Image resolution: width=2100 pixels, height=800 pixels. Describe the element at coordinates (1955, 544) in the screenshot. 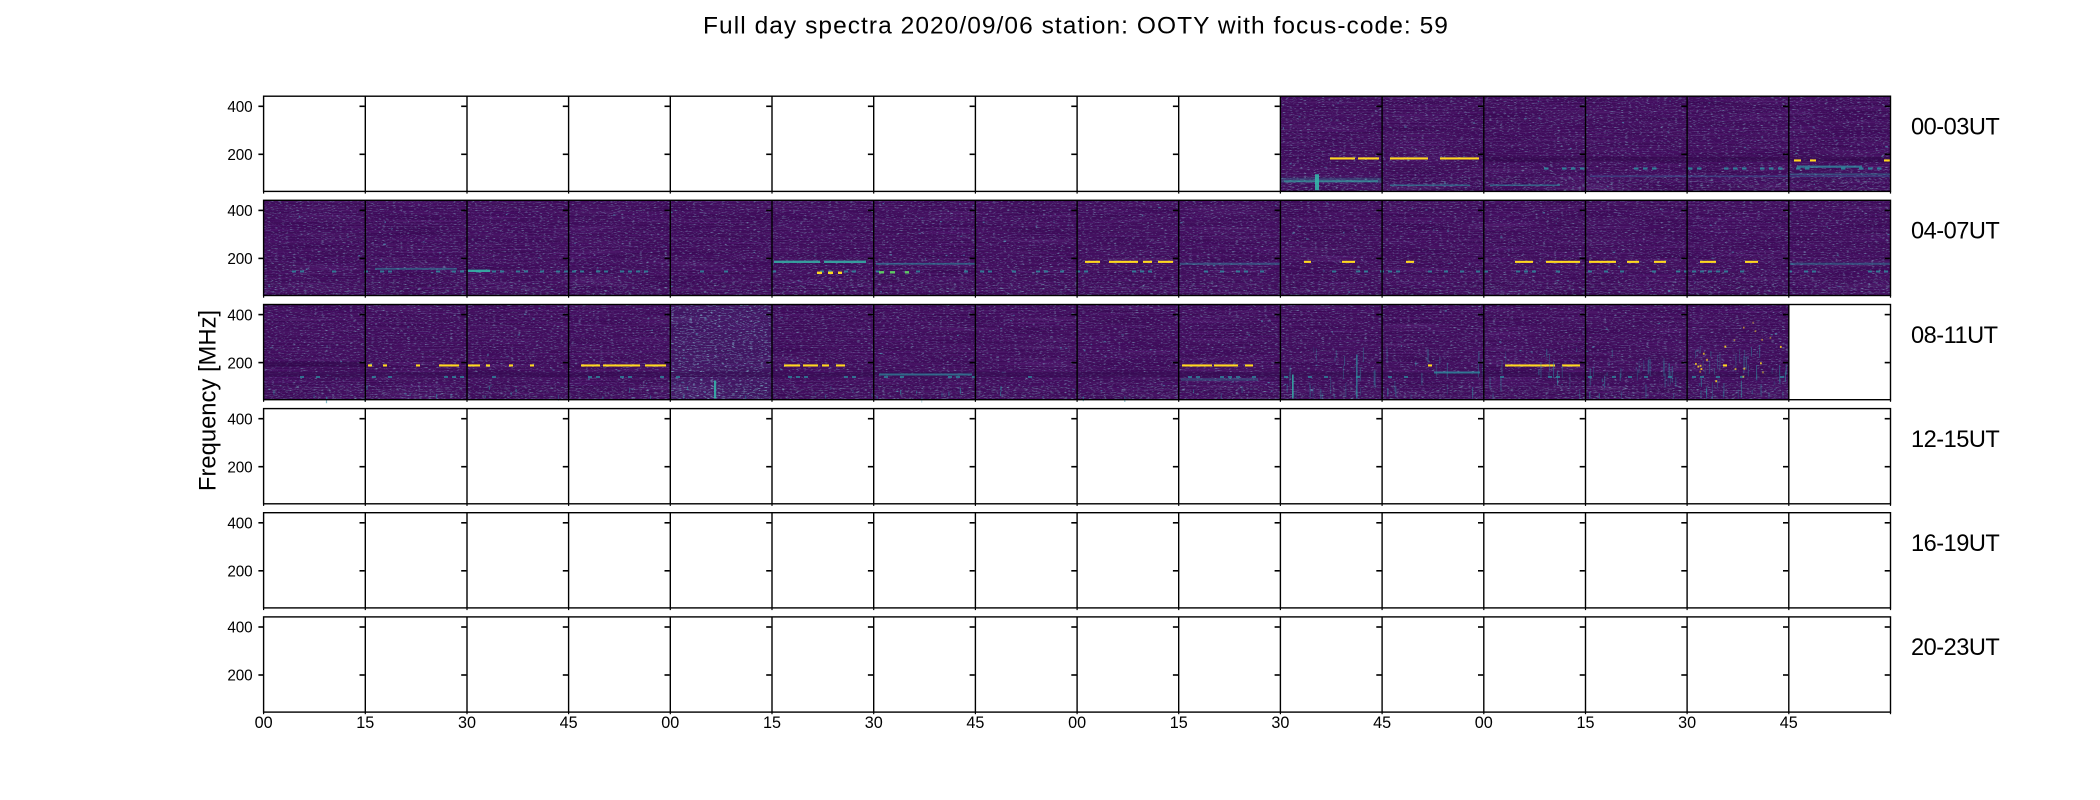

I see `svg-text: 16-19UT` at that location.